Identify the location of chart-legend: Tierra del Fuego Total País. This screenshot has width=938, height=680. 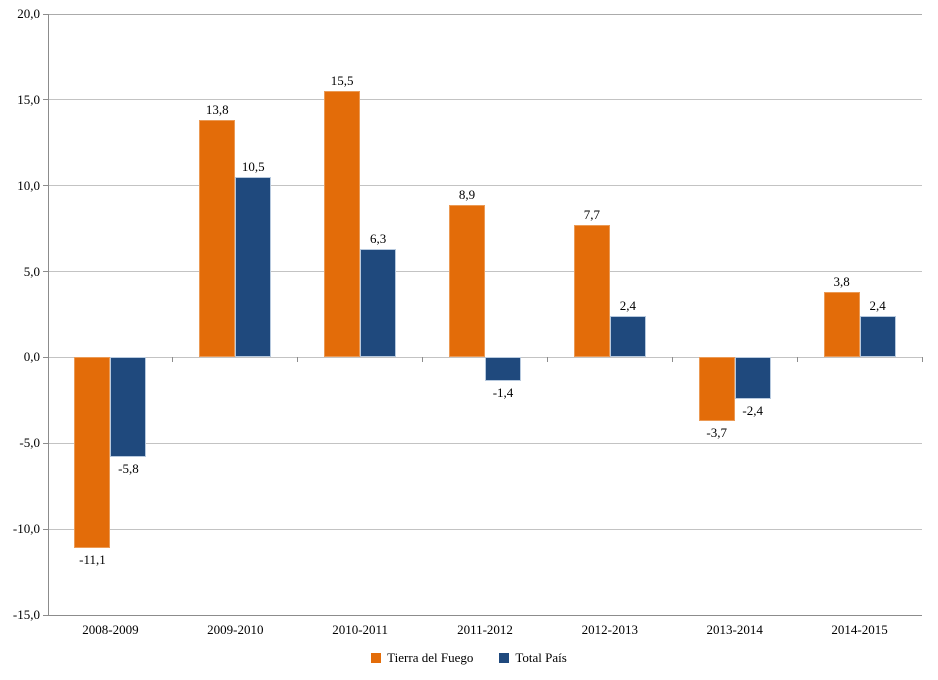
(469, 658).